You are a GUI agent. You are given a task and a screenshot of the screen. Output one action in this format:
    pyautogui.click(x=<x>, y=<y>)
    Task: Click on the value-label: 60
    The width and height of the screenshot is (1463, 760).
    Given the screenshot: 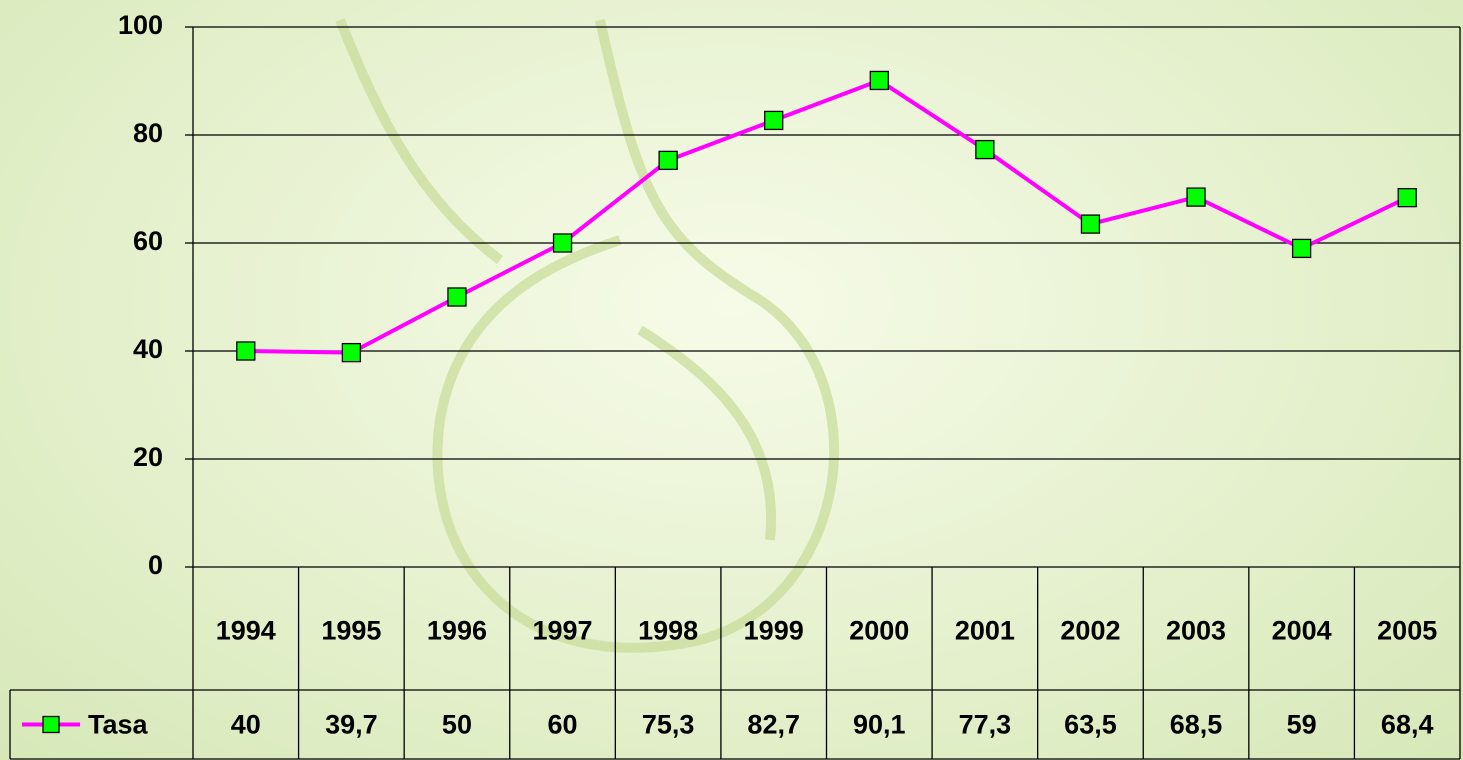 What is the action you would take?
    pyautogui.click(x=563, y=725)
    